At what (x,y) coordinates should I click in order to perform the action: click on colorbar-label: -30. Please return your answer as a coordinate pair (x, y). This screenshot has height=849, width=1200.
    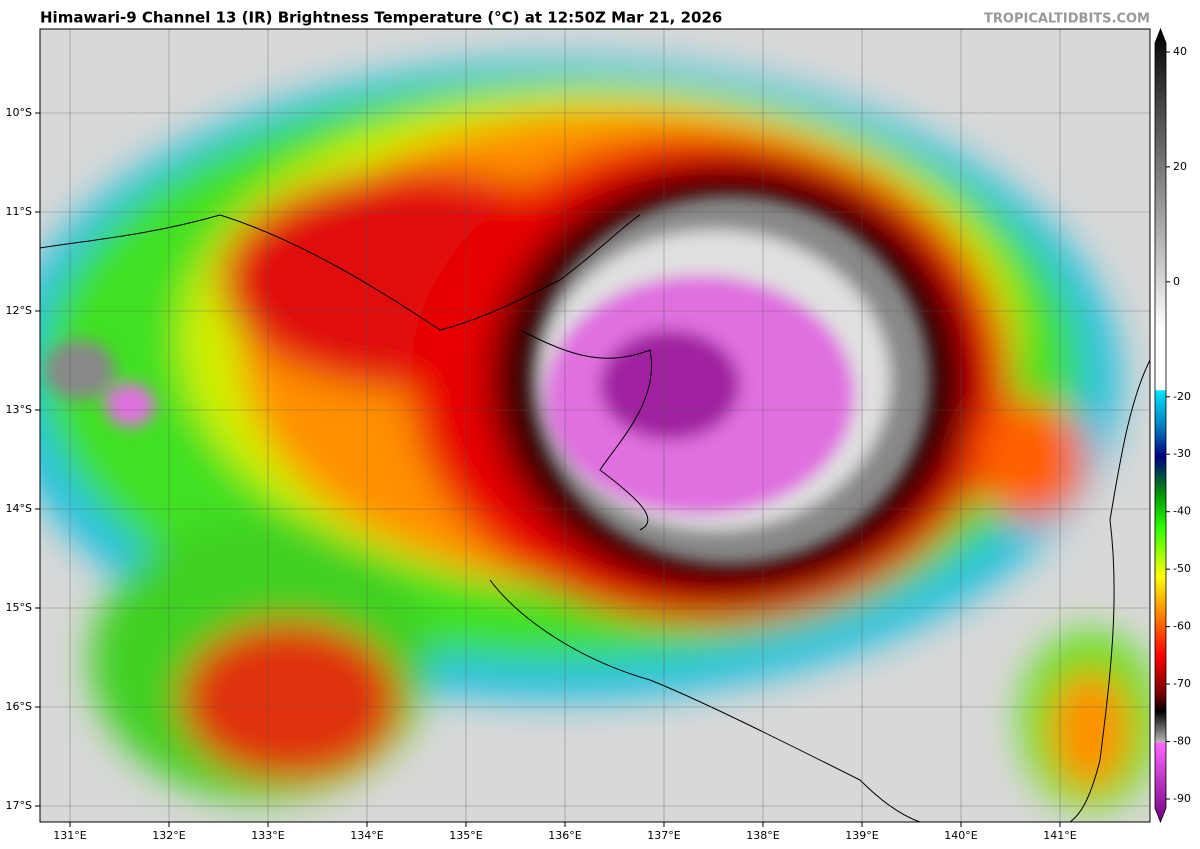
    Looking at the image, I should click on (1182, 453).